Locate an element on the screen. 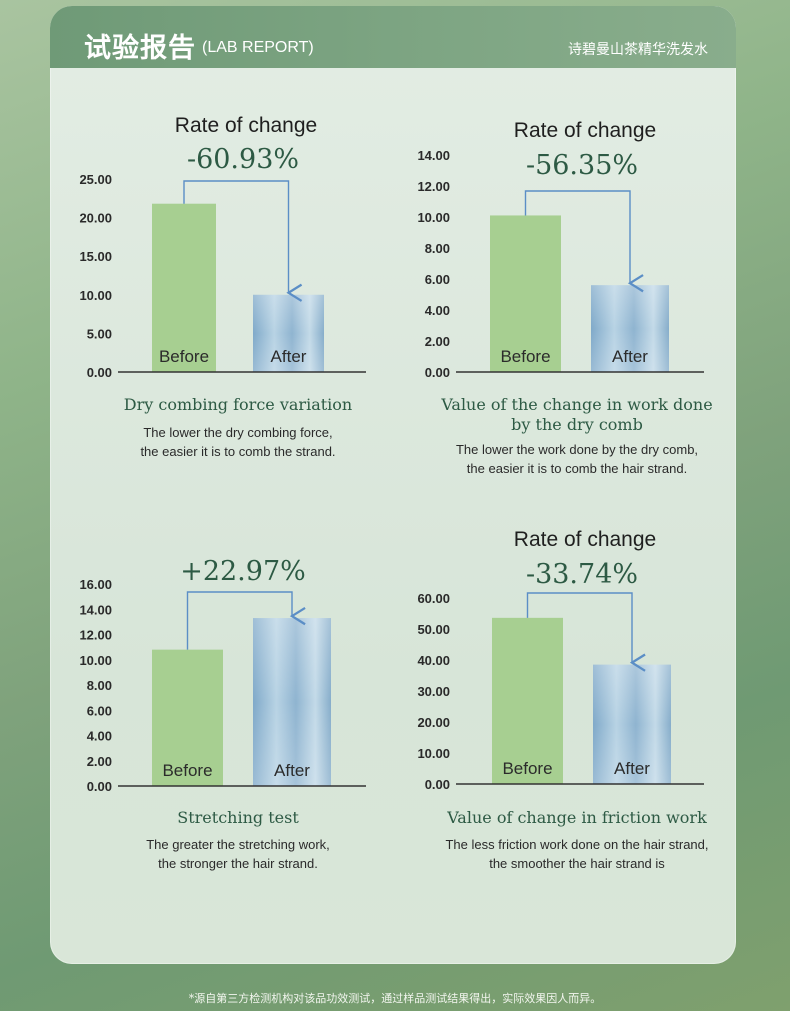 This screenshot has height=1011, width=790. chart-description: the easier it is to comb the strand. is located at coordinates (237, 451).